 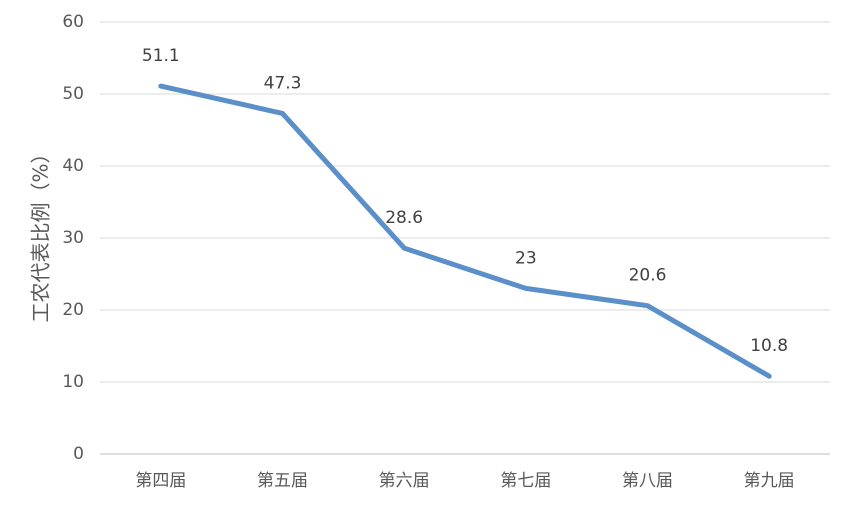 What do you see at coordinates (464, 481) in the screenshot?
I see `x-axis-tick-labels: 第四届 第五届 第六届 第七届 第八届 第九届` at bounding box center [464, 481].